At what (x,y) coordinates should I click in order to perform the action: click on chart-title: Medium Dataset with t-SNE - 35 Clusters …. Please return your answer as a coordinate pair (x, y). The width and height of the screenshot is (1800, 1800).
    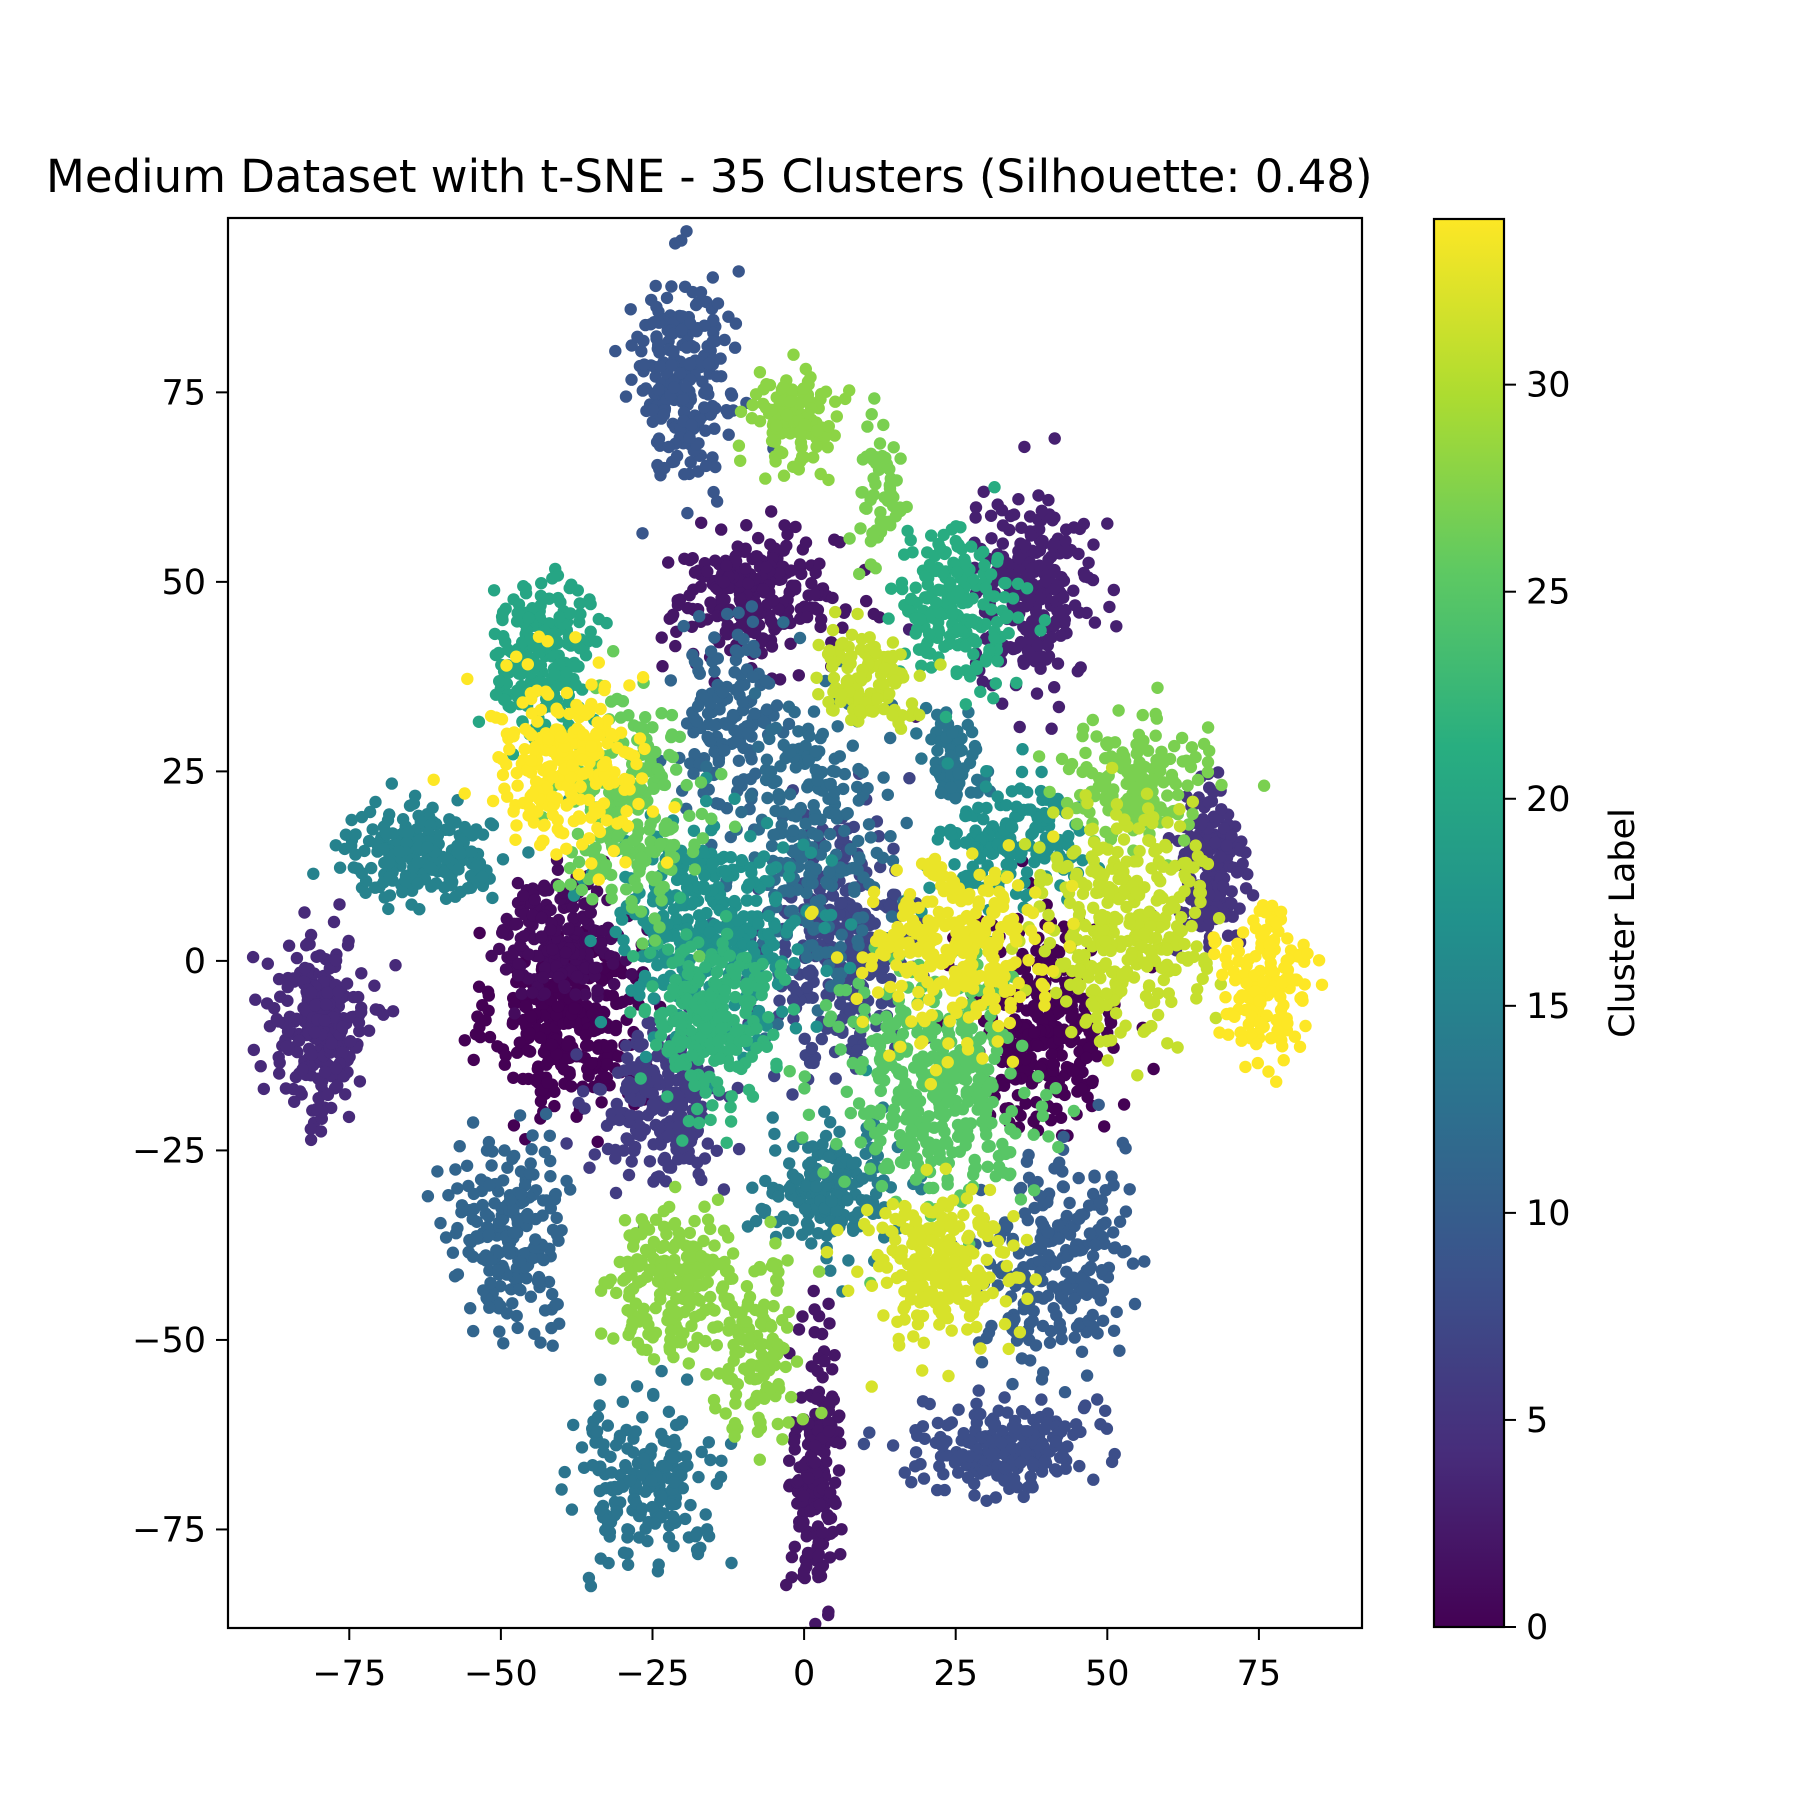
    Looking at the image, I should click on (709, 176).